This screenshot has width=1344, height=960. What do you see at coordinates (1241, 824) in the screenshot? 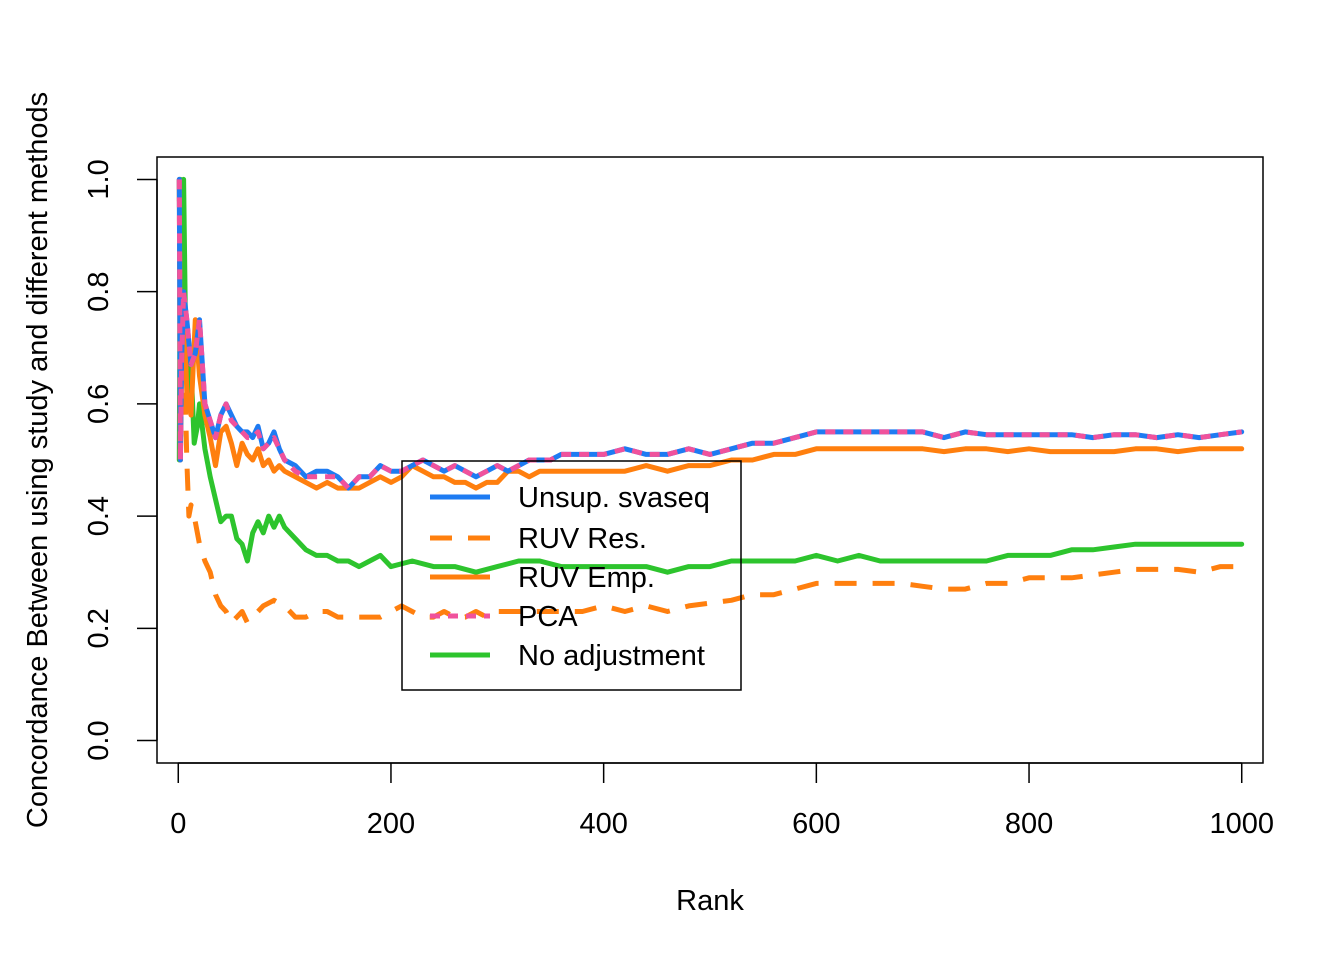
I see `x-tick-label: 1000` at bounding box center [1241, 824].